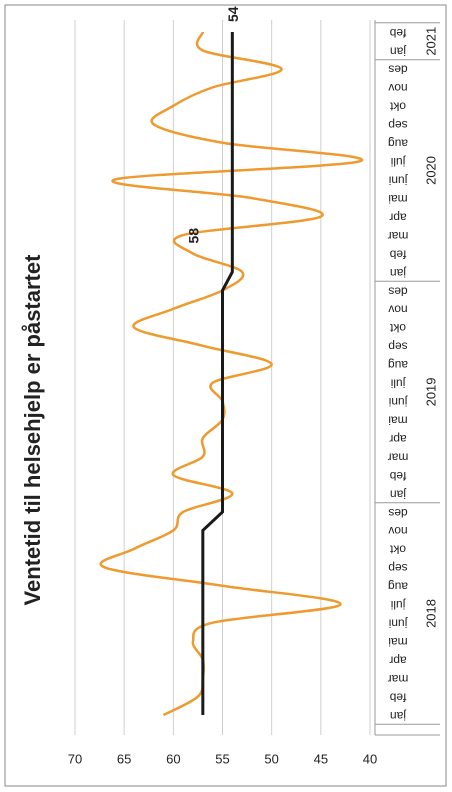  What do you see at coordinates (321, 758) in the screenshot?
I see `y-tick-label: 45` at bounding box center [321, 758].